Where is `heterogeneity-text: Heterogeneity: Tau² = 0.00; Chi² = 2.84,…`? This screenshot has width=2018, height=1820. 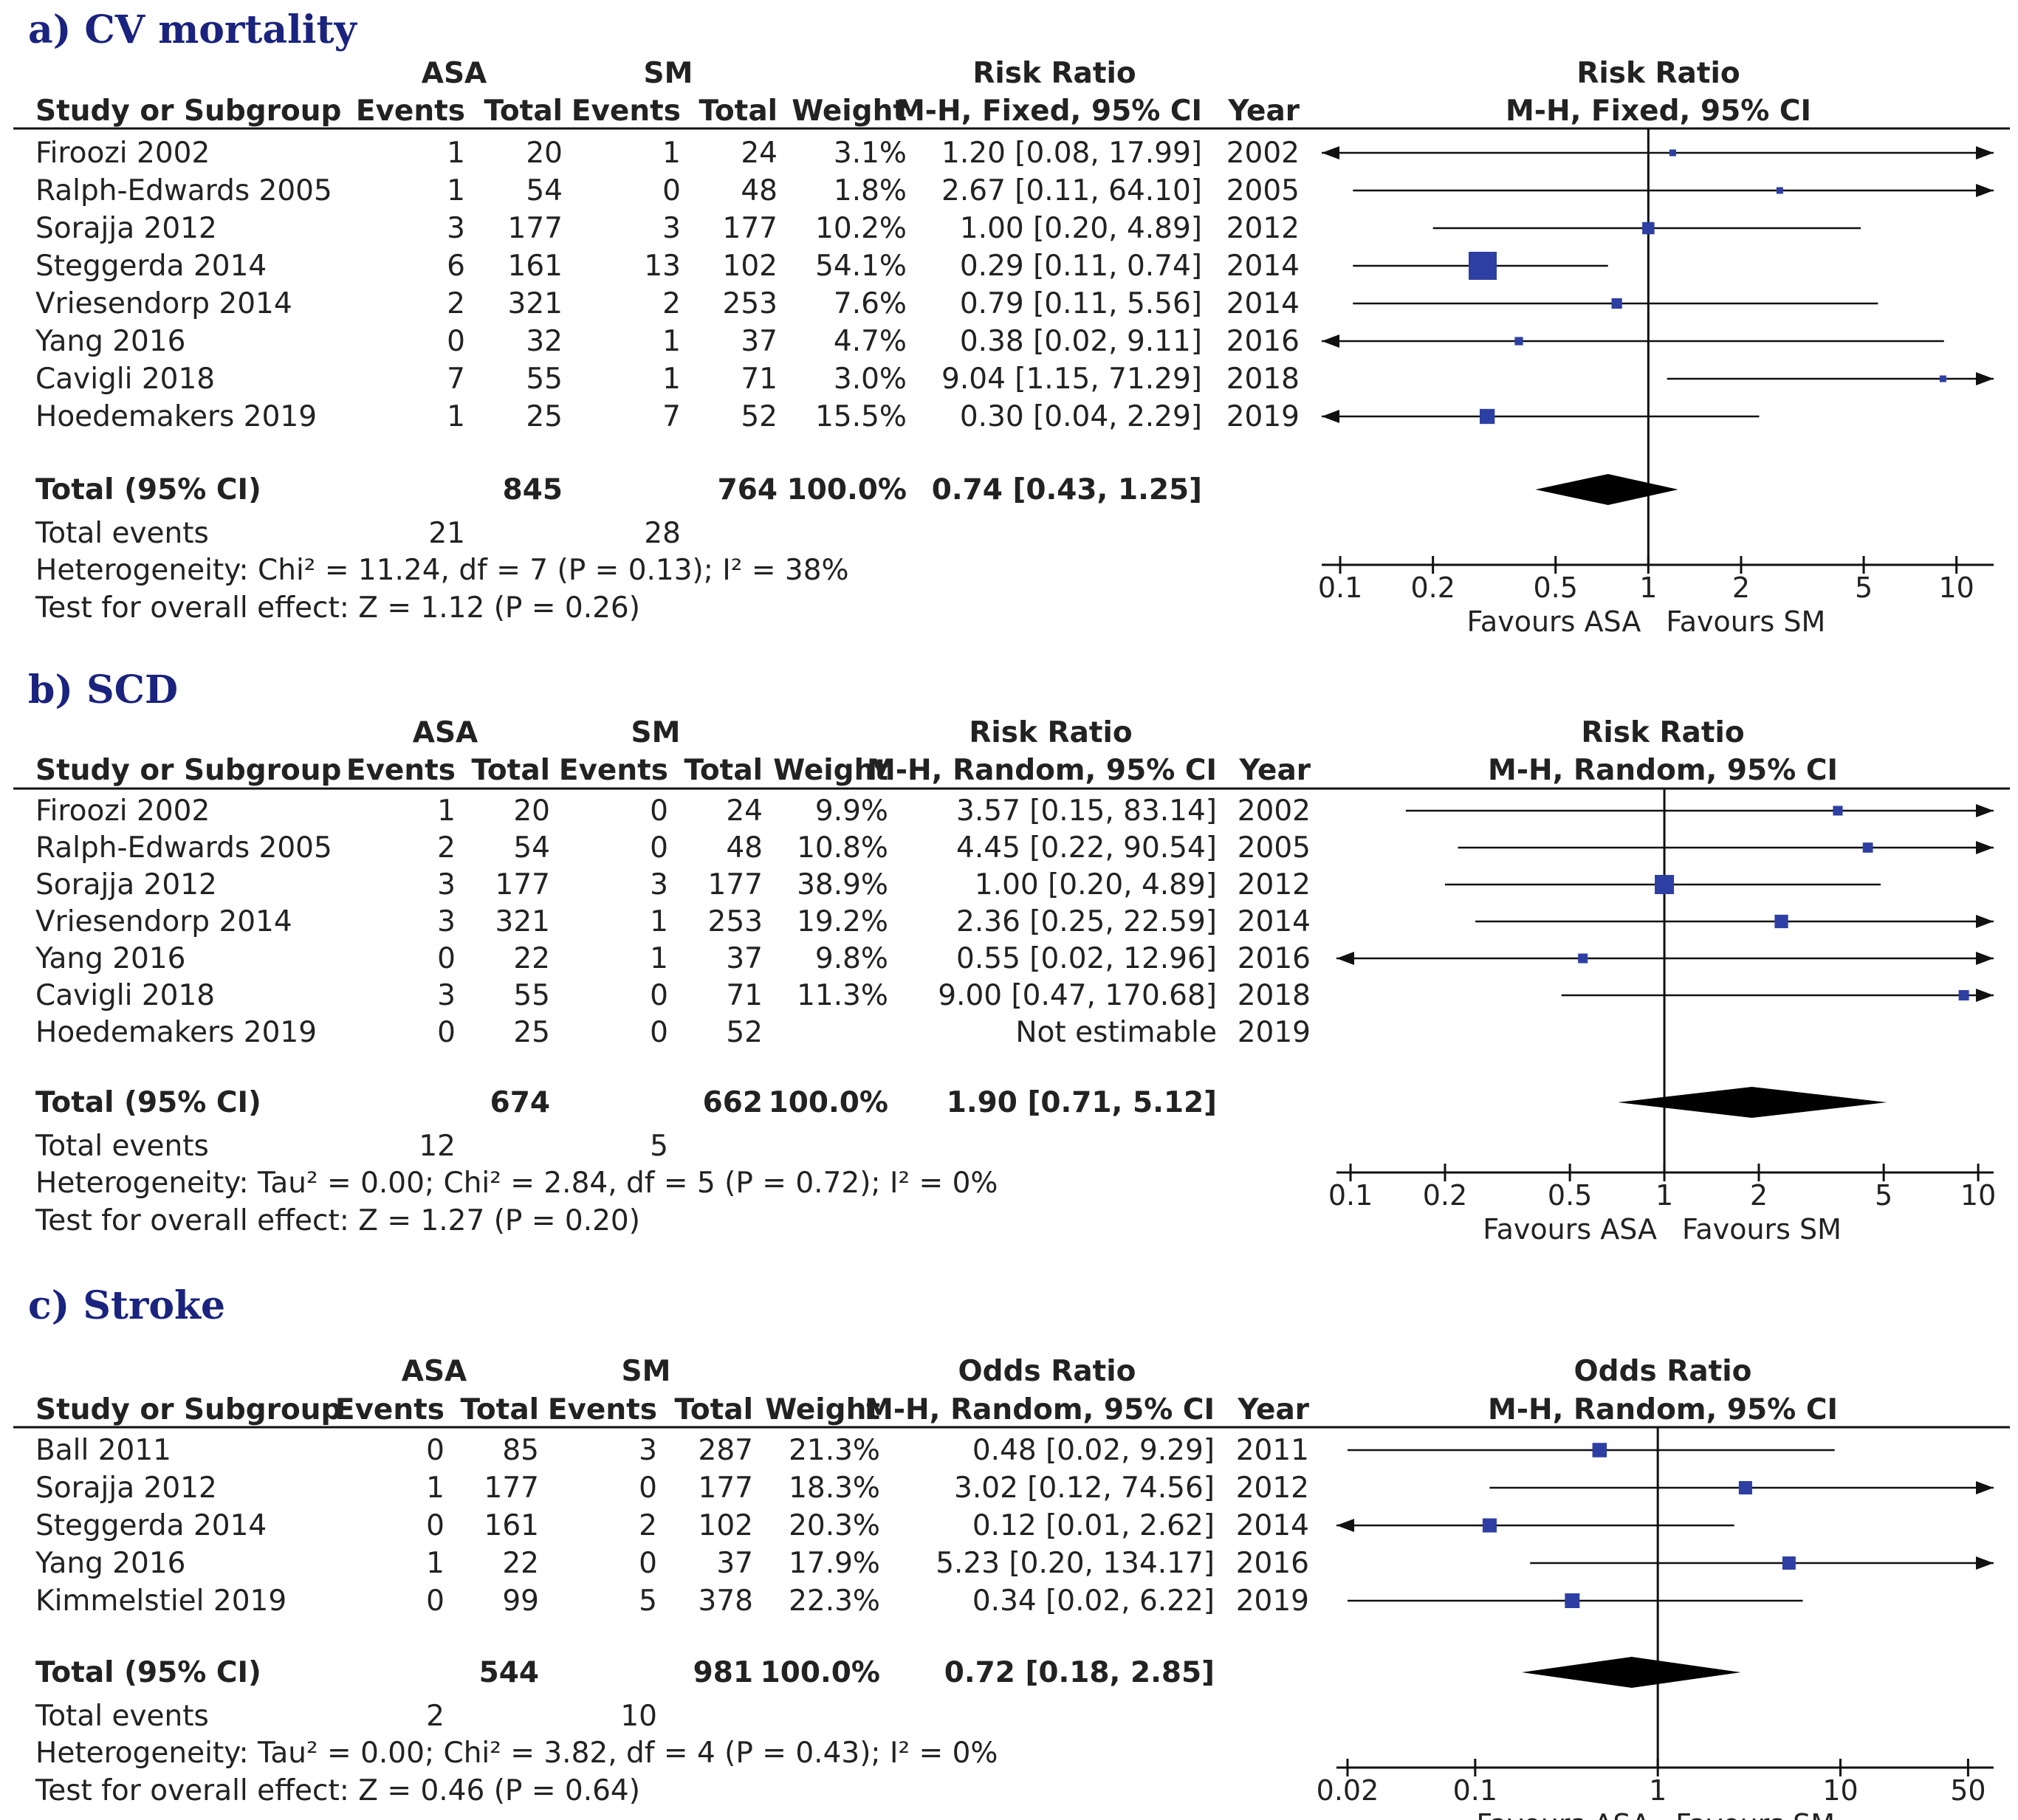
heterogeneity-text: Heterogeneity: Tau² = 0.00; Chi² = 2.84,… is located at coordinates (516, 1184).